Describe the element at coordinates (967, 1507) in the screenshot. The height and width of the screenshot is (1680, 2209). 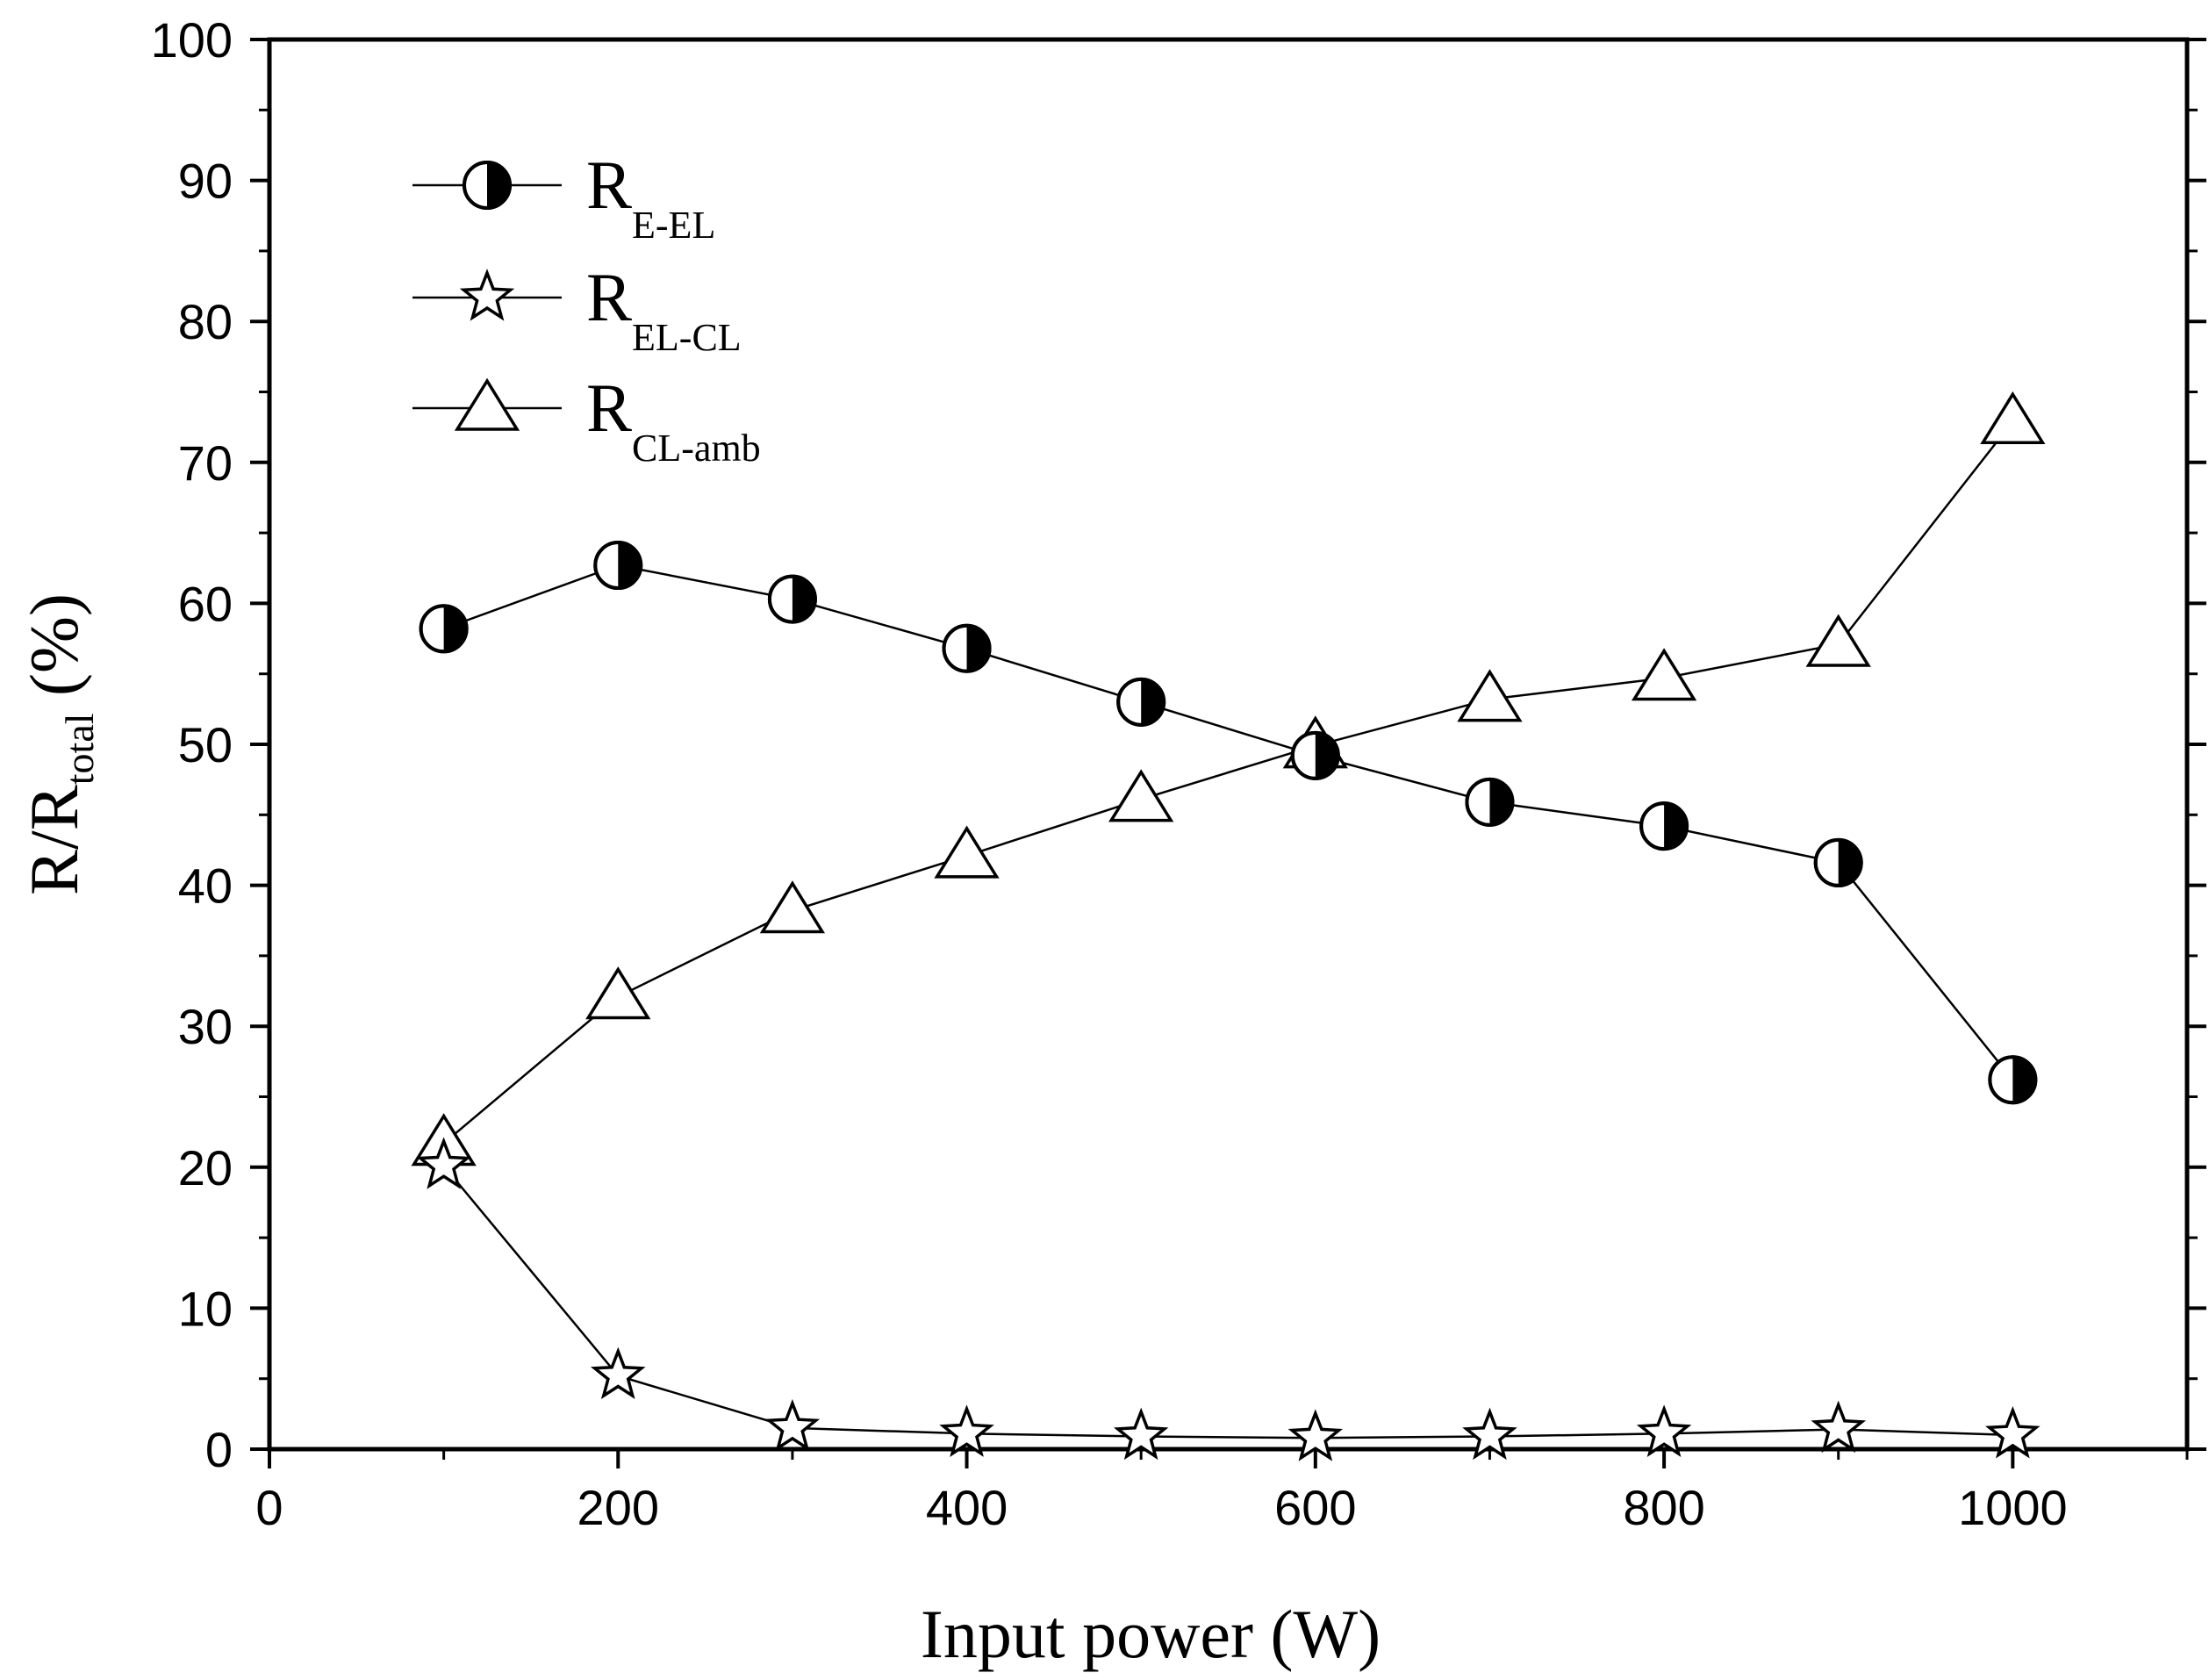
I see `x-tick-label: 400` at that location.